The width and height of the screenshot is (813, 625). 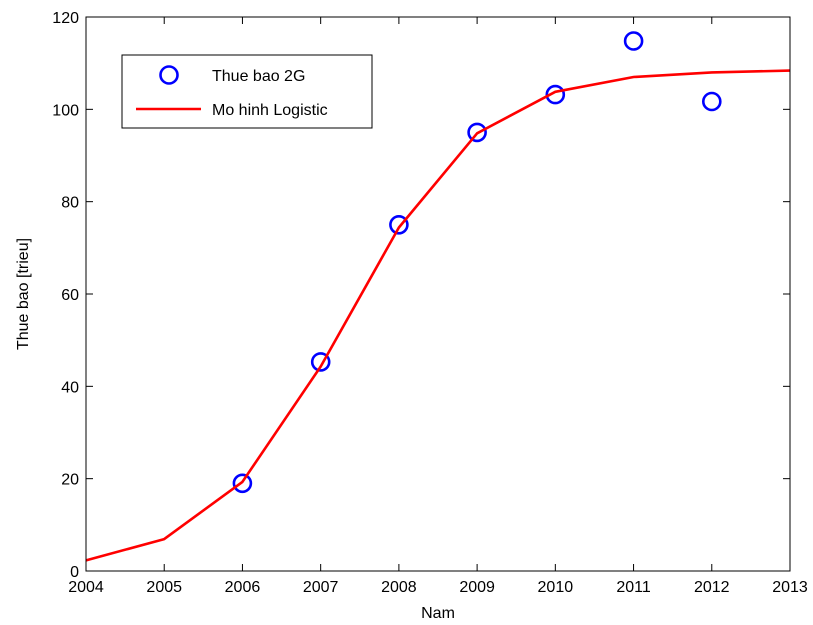 I want to click on x-tick-label: 2004, so click(x=86, y=587).